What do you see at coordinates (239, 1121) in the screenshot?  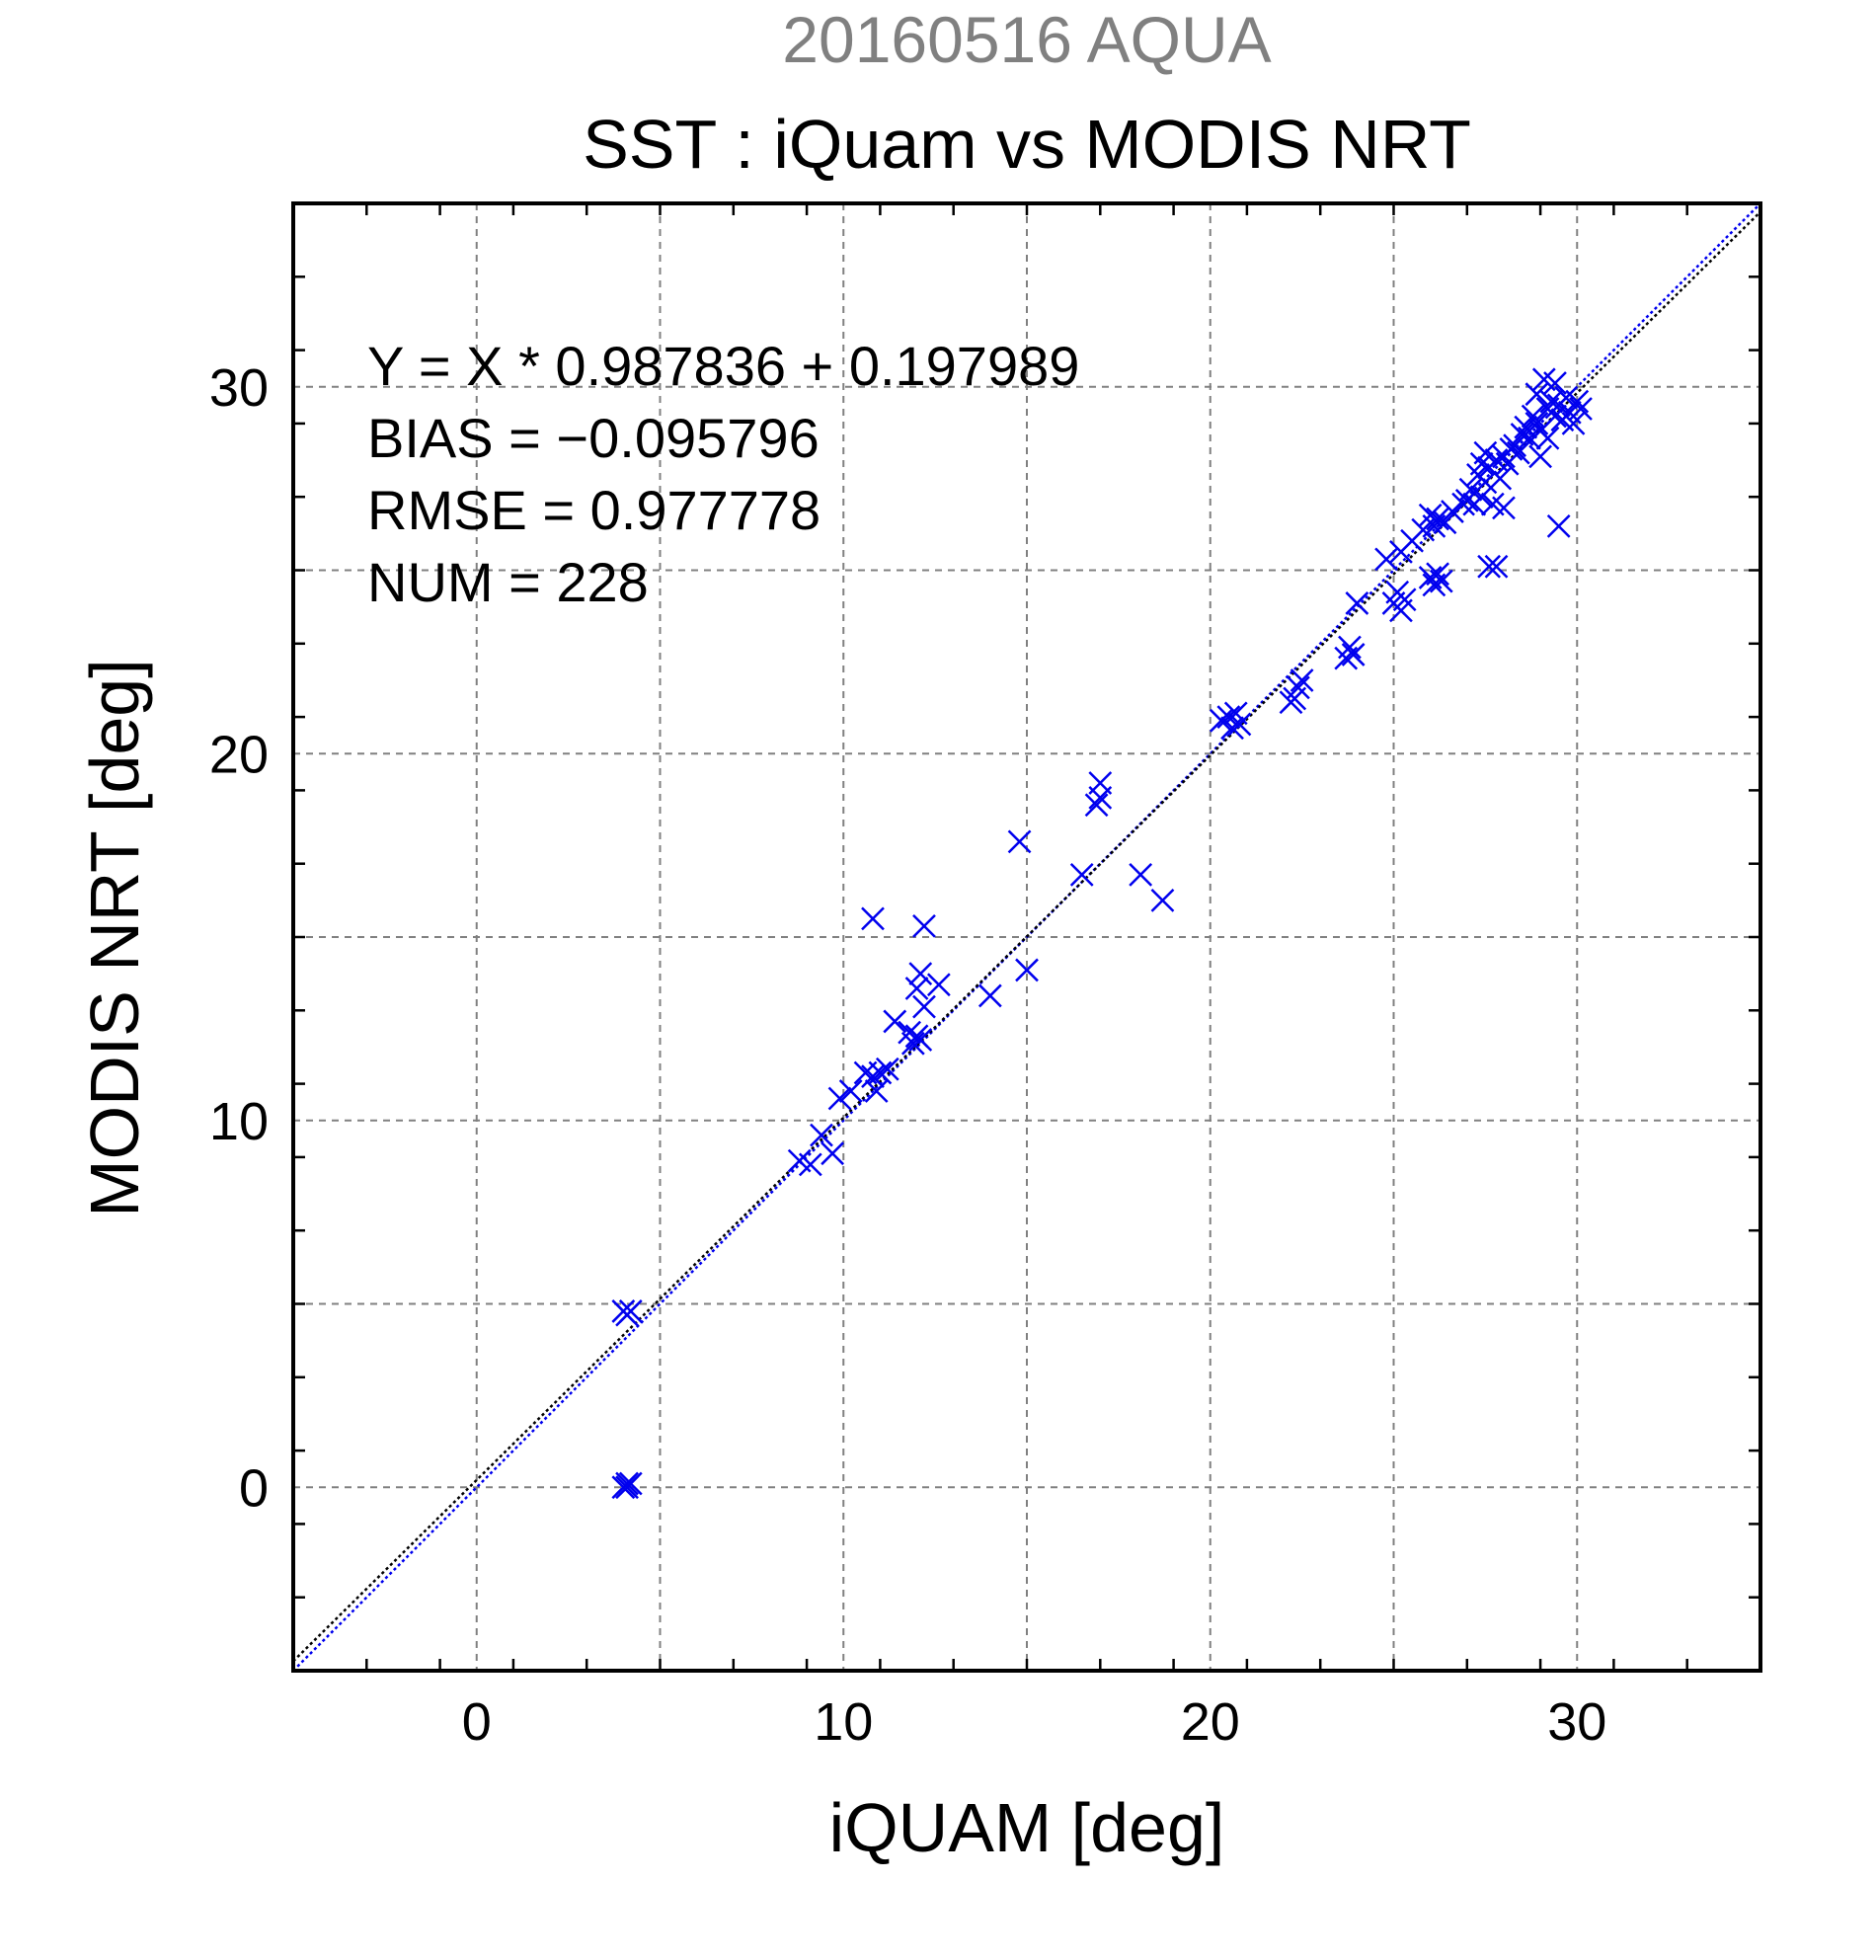 I see `y-tick-label: 10` at bounding box center [239, 1121].